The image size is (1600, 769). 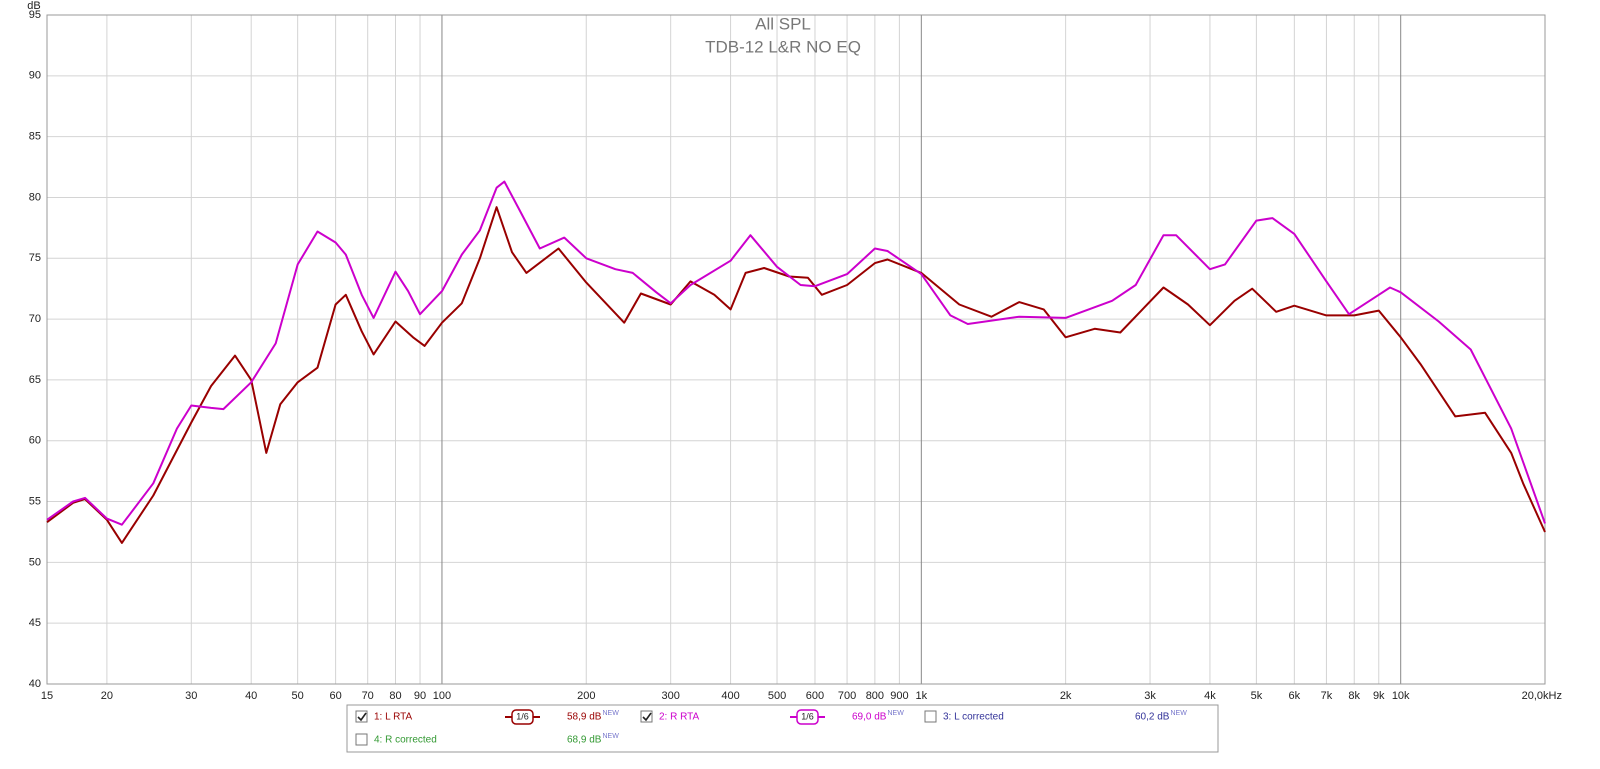 I want to click on x-tick-label: 9k, so click(x=1379, y=696).